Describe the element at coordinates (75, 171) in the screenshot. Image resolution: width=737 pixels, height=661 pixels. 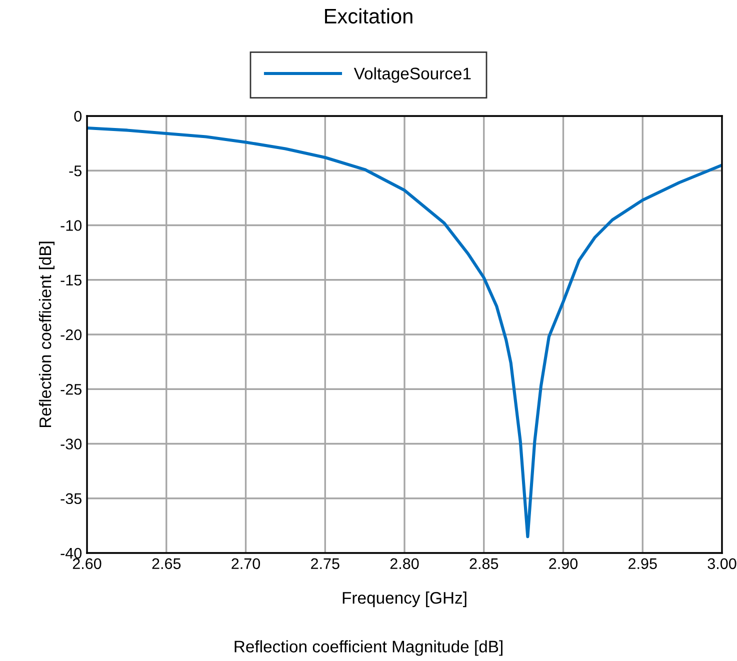
I see `y-tick-label: -5` at that location.